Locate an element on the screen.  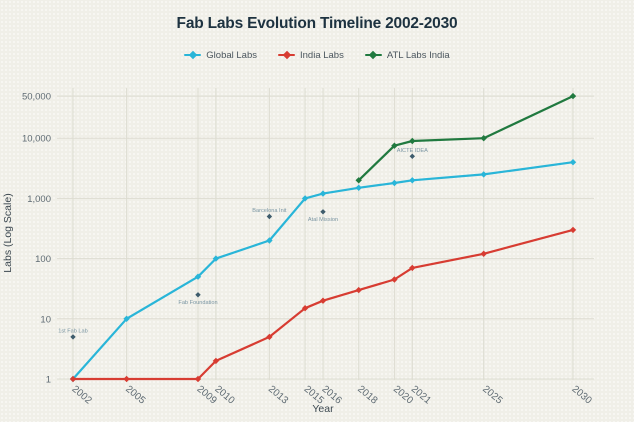
series-marker-global-labs-2030 is located at coordinates (573, 162).